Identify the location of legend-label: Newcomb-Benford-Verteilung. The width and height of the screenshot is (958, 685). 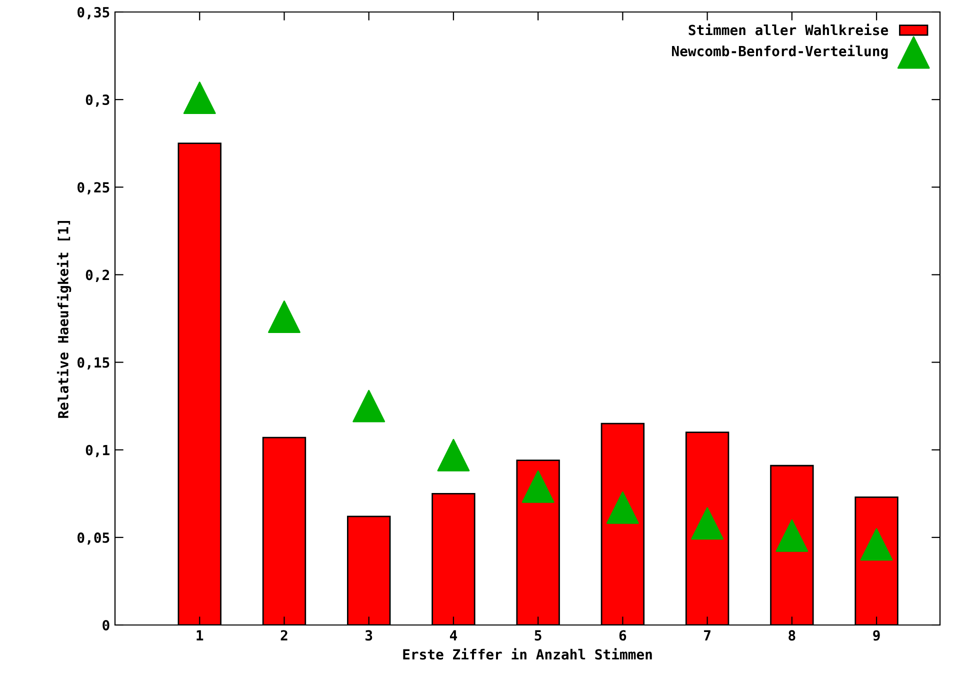
(780, 52).